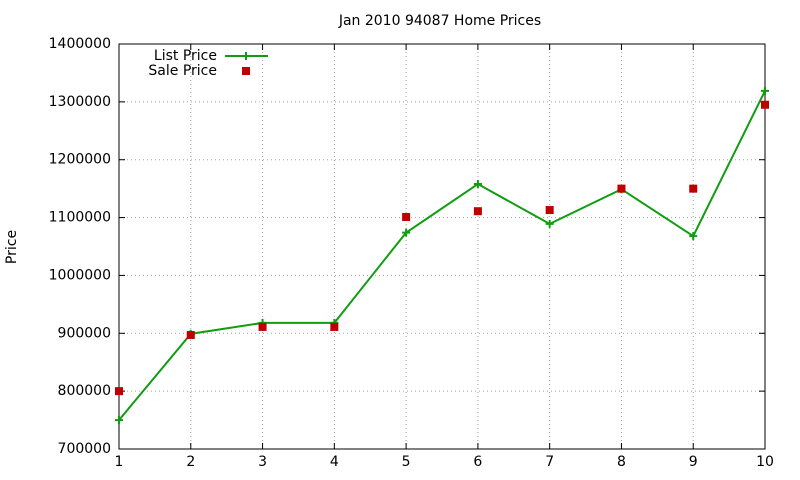  Describe the element at coordinates (119, 462) in the screenshot. I see `x-tick-label: 1` at that location.